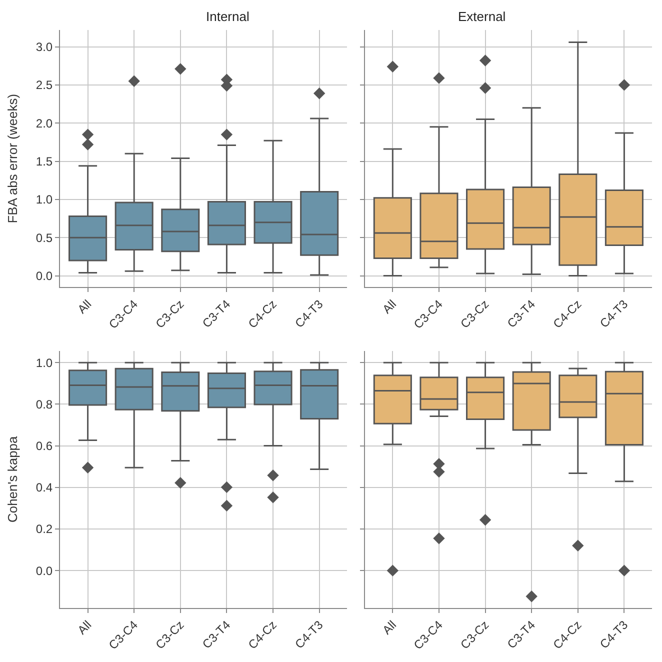 This screenshot has width=662, height=662. Describe the element at coordinates (44, 85) in the screenshot. I see `y-tick-label: 2.5` at that location.